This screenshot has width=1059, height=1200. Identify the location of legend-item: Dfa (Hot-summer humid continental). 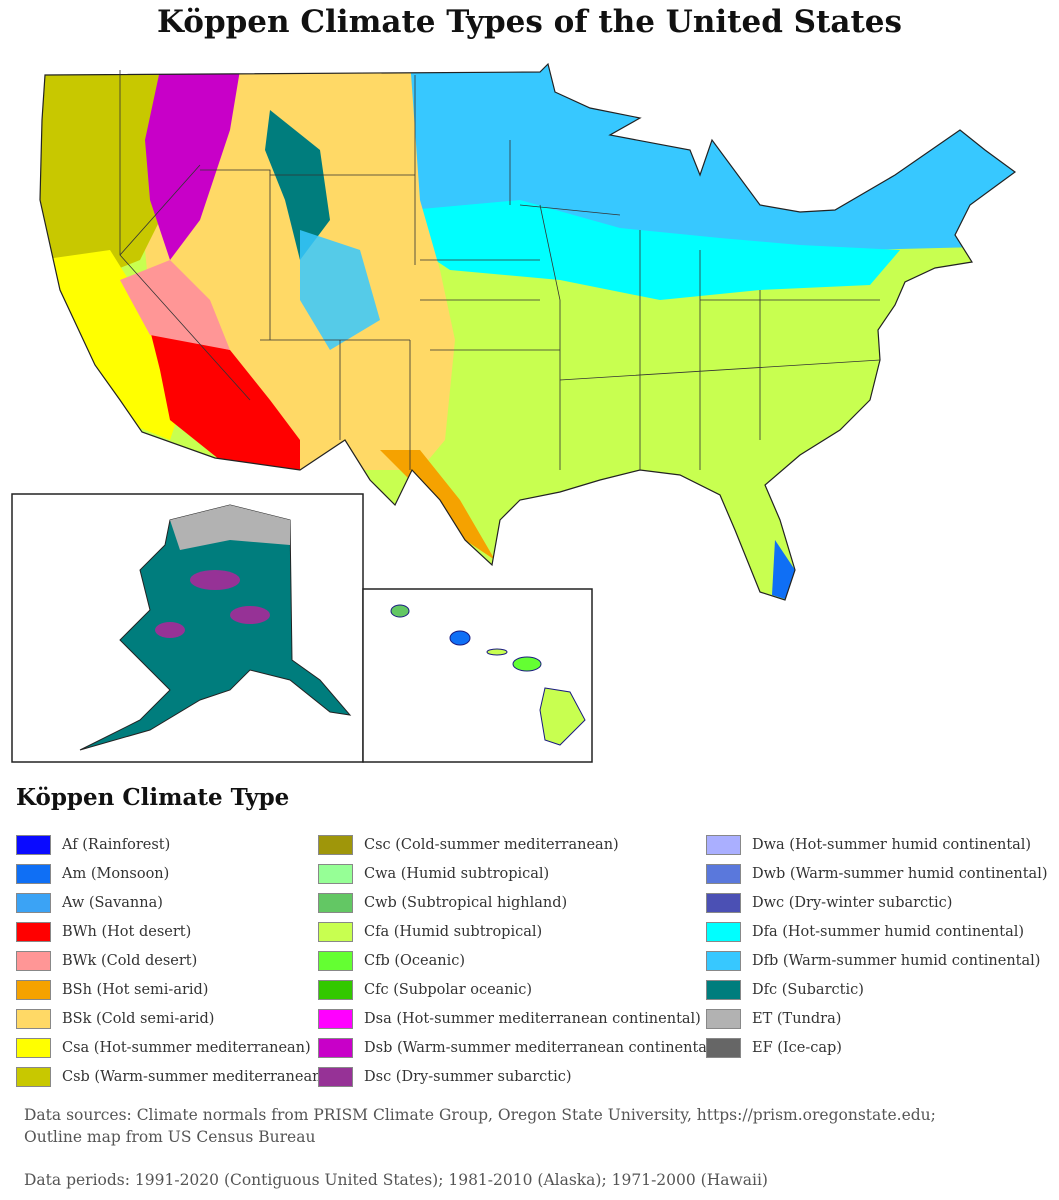
(877, 931).